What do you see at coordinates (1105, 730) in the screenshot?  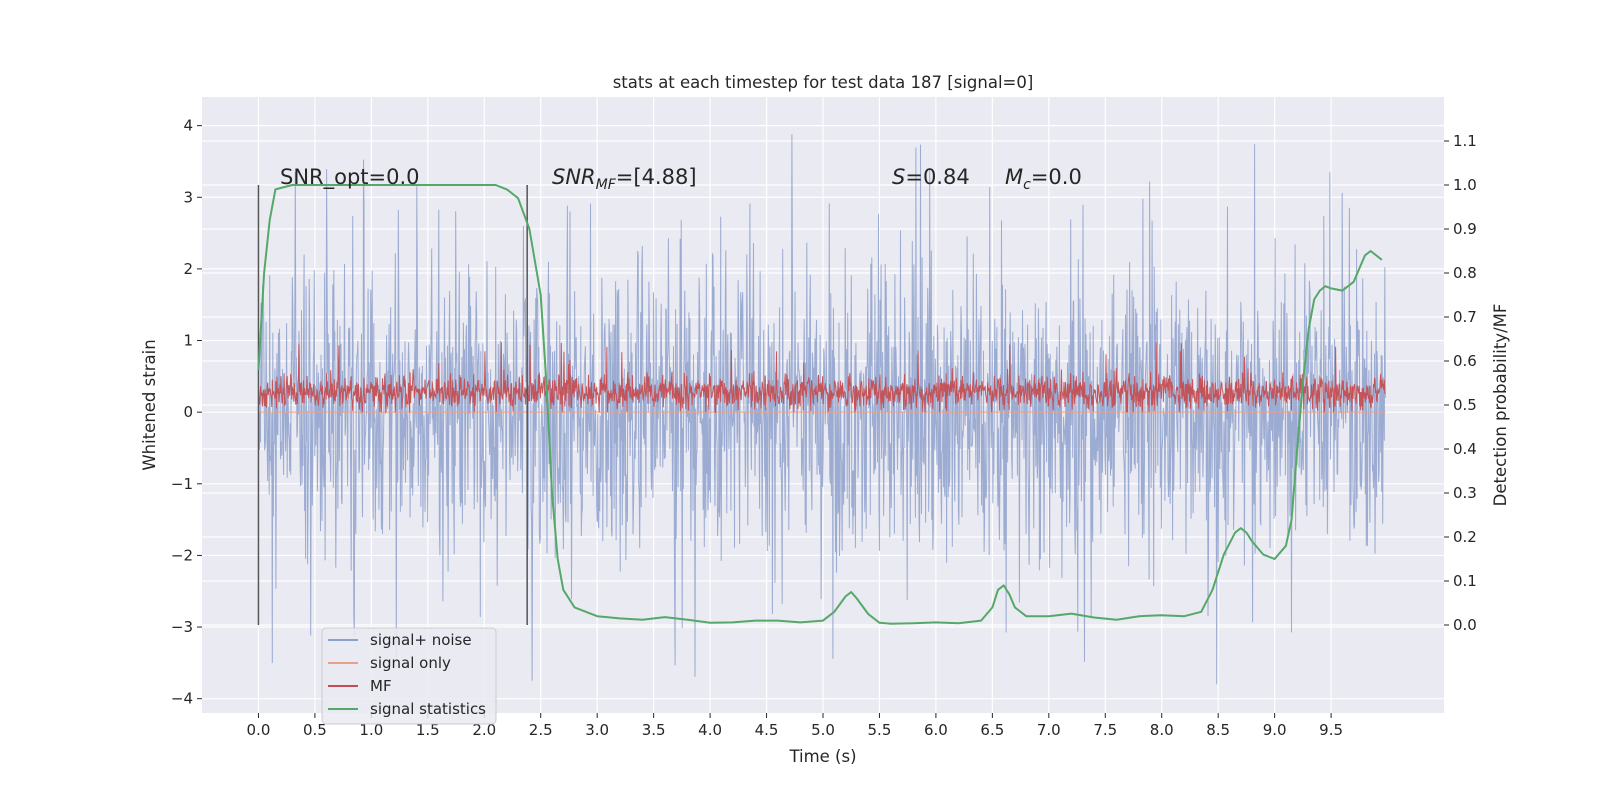 I see `x-tick-label: 7.5` at bounding box center [1105, 730].